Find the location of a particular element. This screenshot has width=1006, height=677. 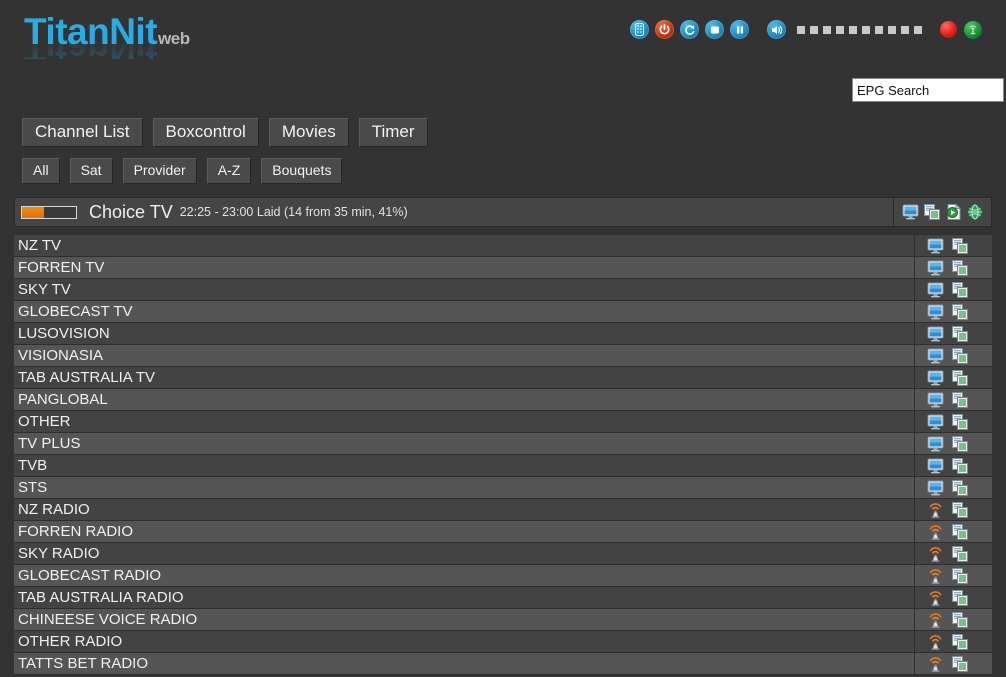

channel-row: TVB is located at coordinates (503, 466).